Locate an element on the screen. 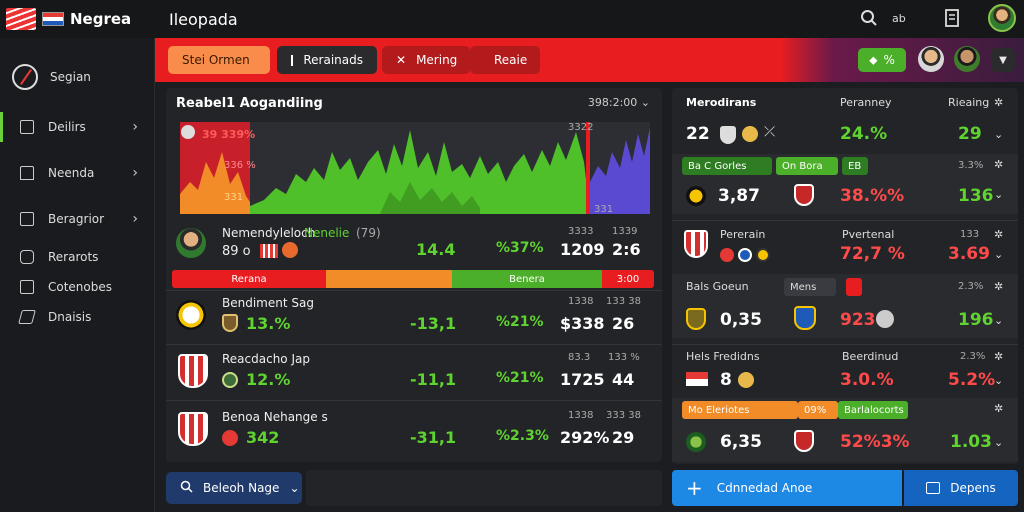  row-name: Reacdacho Jap is located at coordinates (266, 359).